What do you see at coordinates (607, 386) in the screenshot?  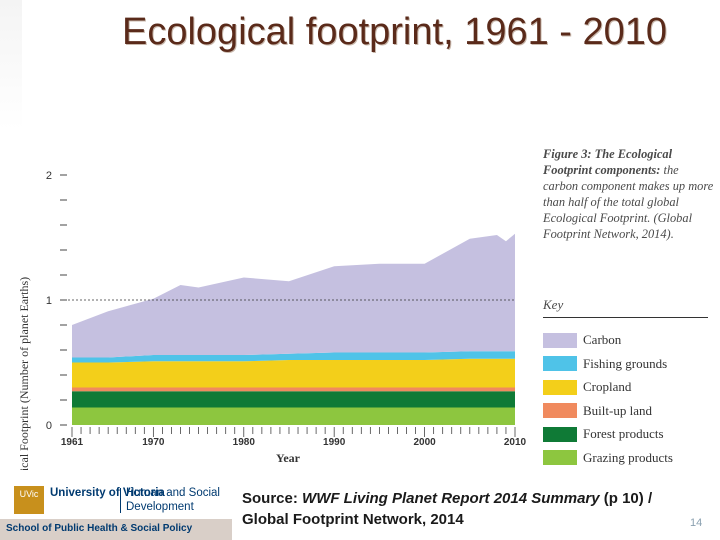 I see `legend-label: Cropland` at bounding box center [607, 386].